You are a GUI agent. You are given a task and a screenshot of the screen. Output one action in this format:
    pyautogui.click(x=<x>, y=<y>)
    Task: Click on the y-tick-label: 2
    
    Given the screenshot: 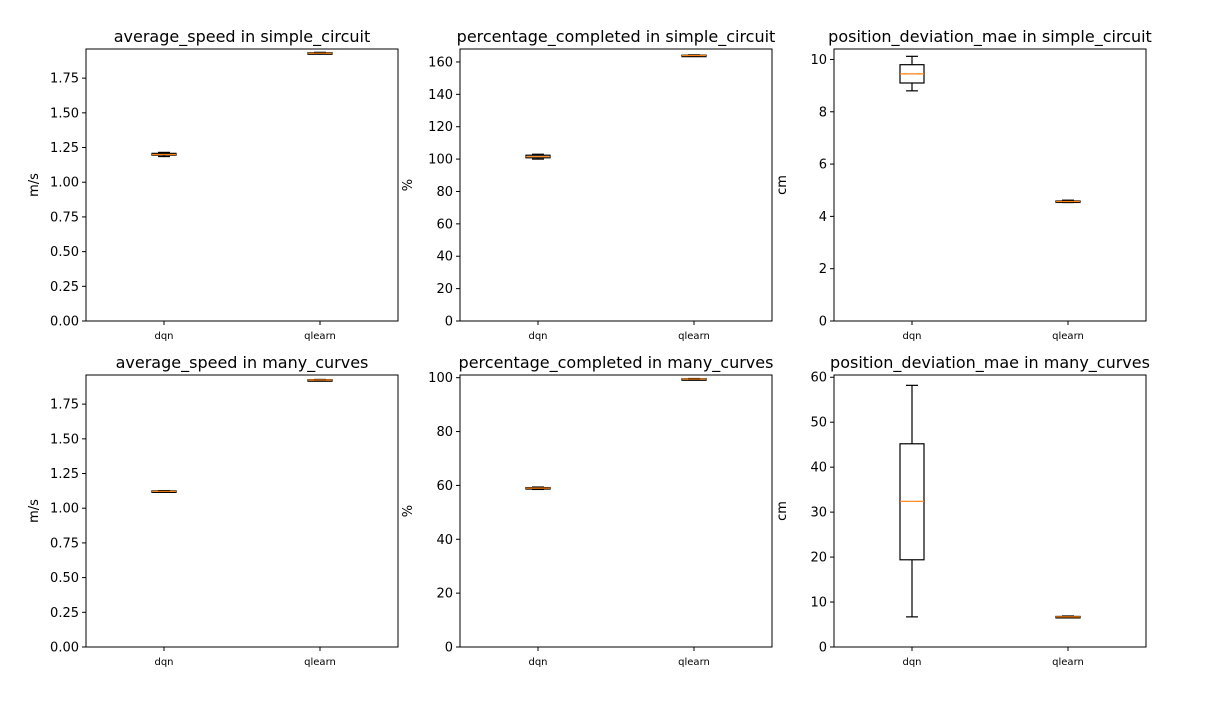 What is the action you would take?
    pyautogui.click(x=823, y=269)
    